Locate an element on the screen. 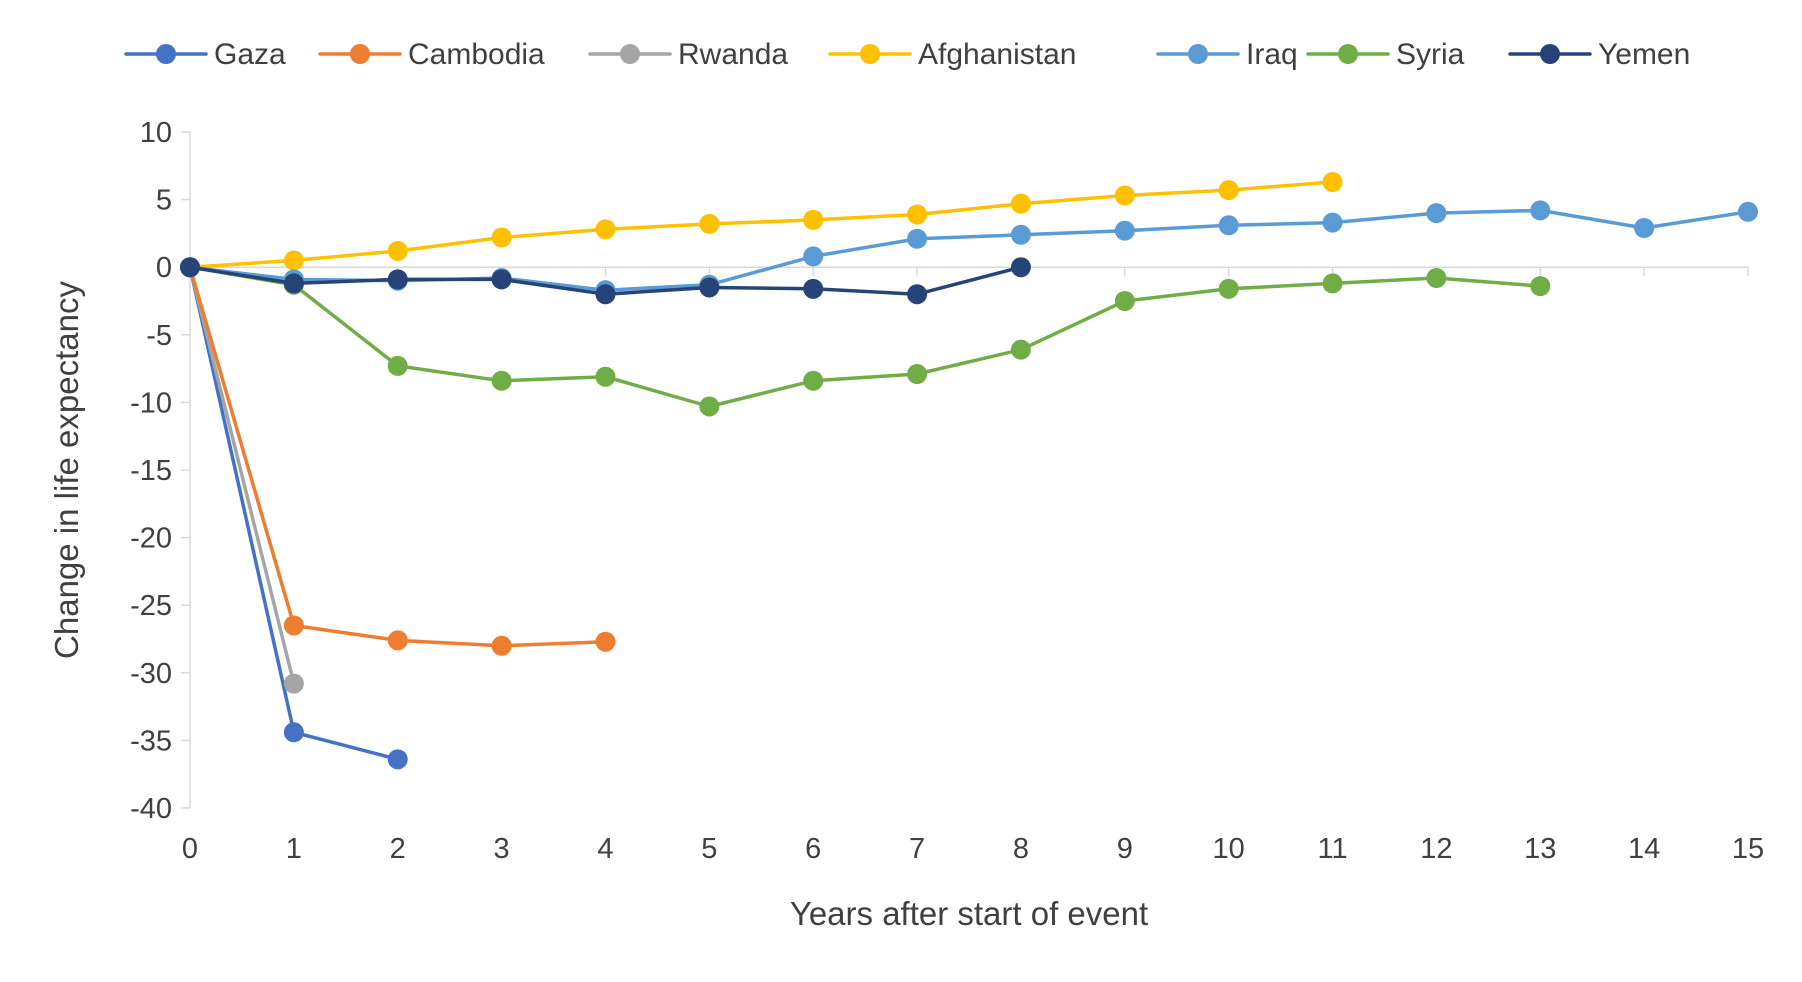  legend-item-syria: Syria is located at coordinates (1385, 54).